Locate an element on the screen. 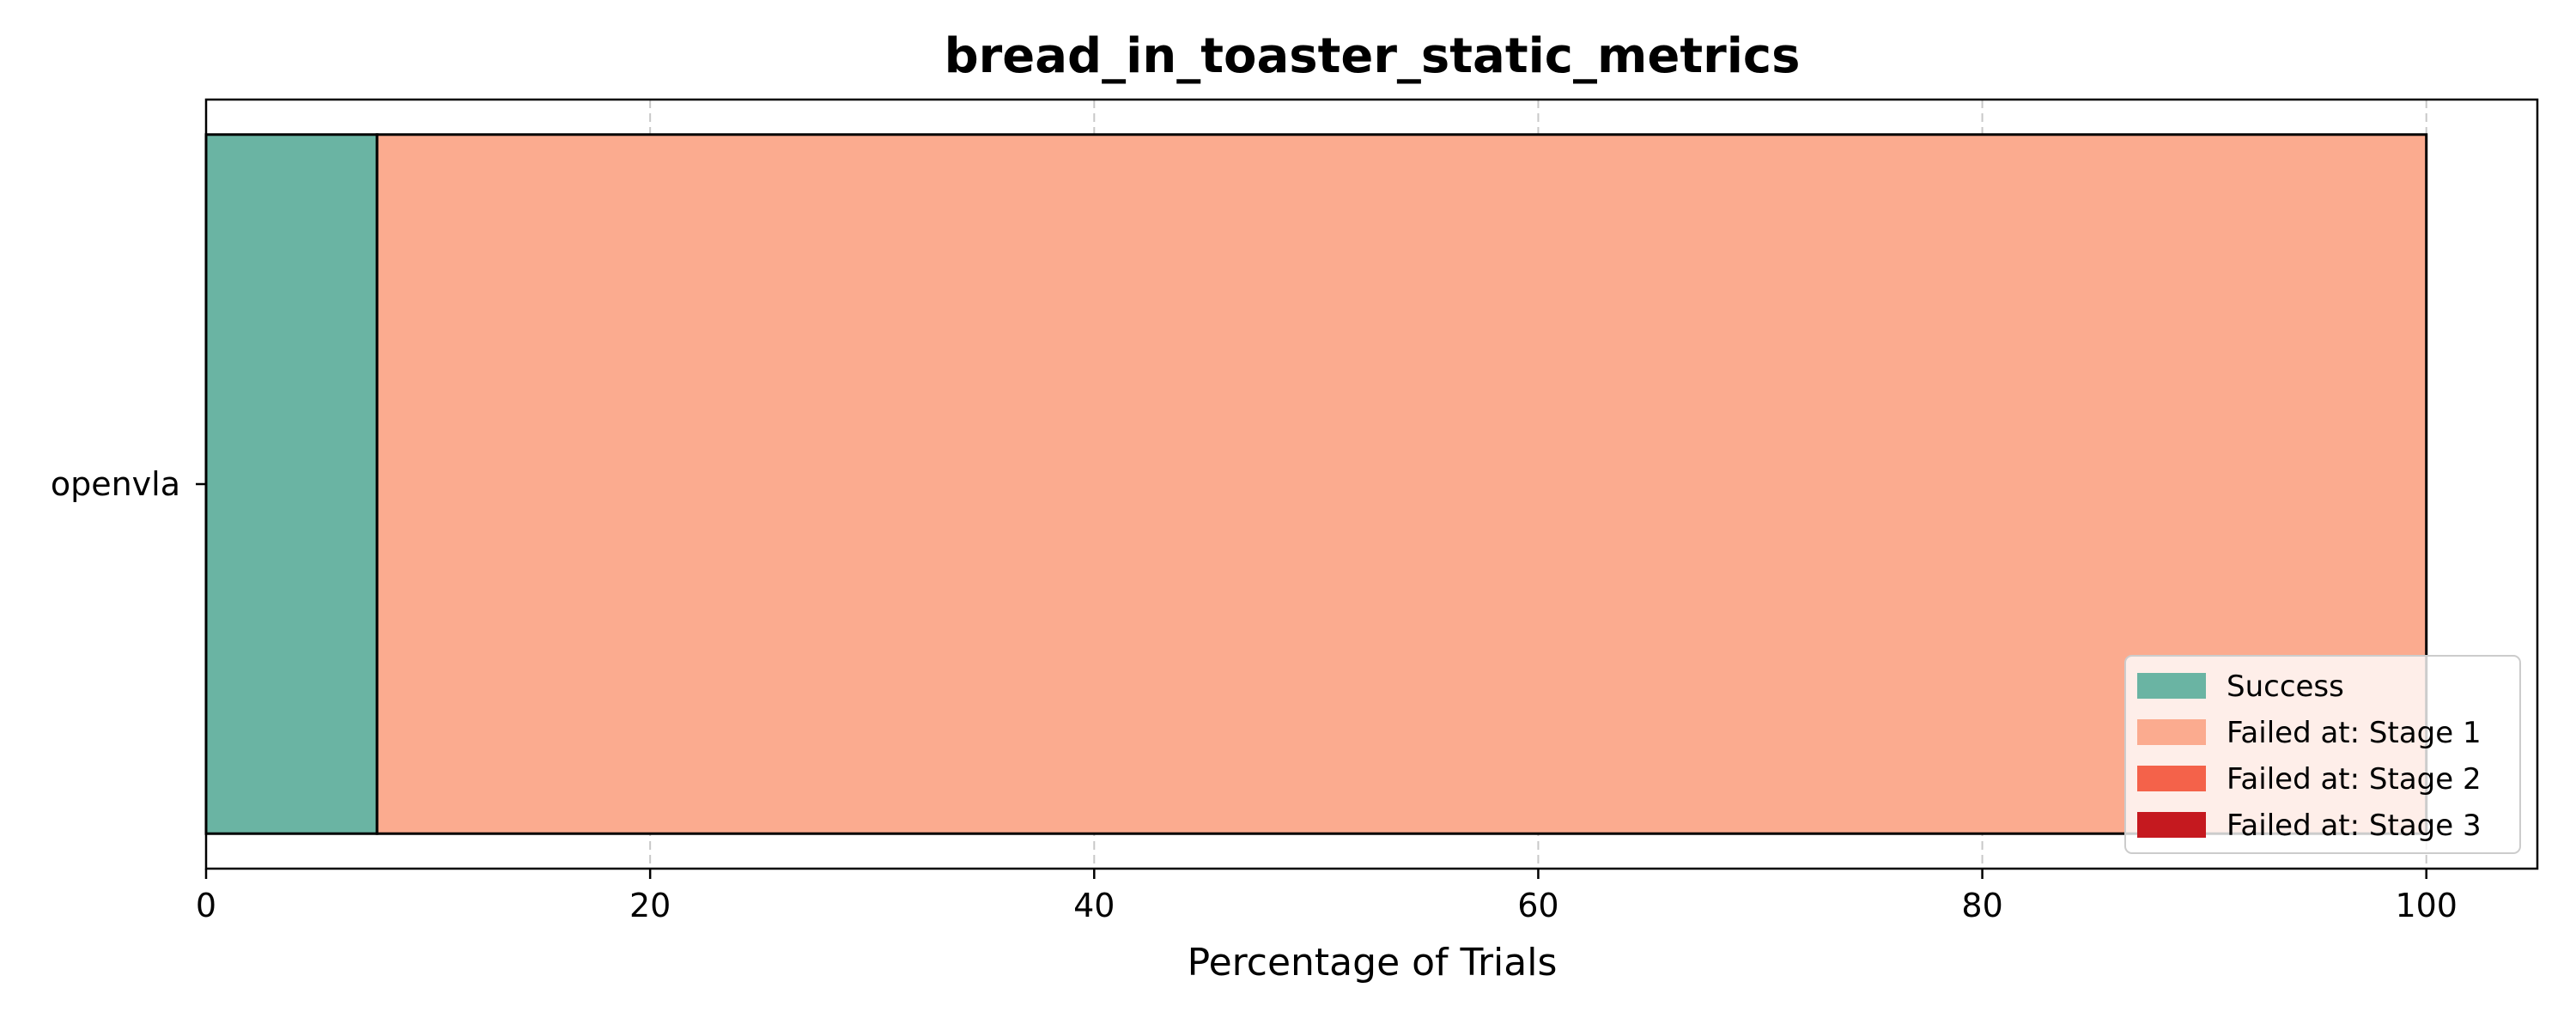 The height and width of the screenshot is (1030, 2576). y-tick-label-openvla: openvla is located at coordinates (116, 484).